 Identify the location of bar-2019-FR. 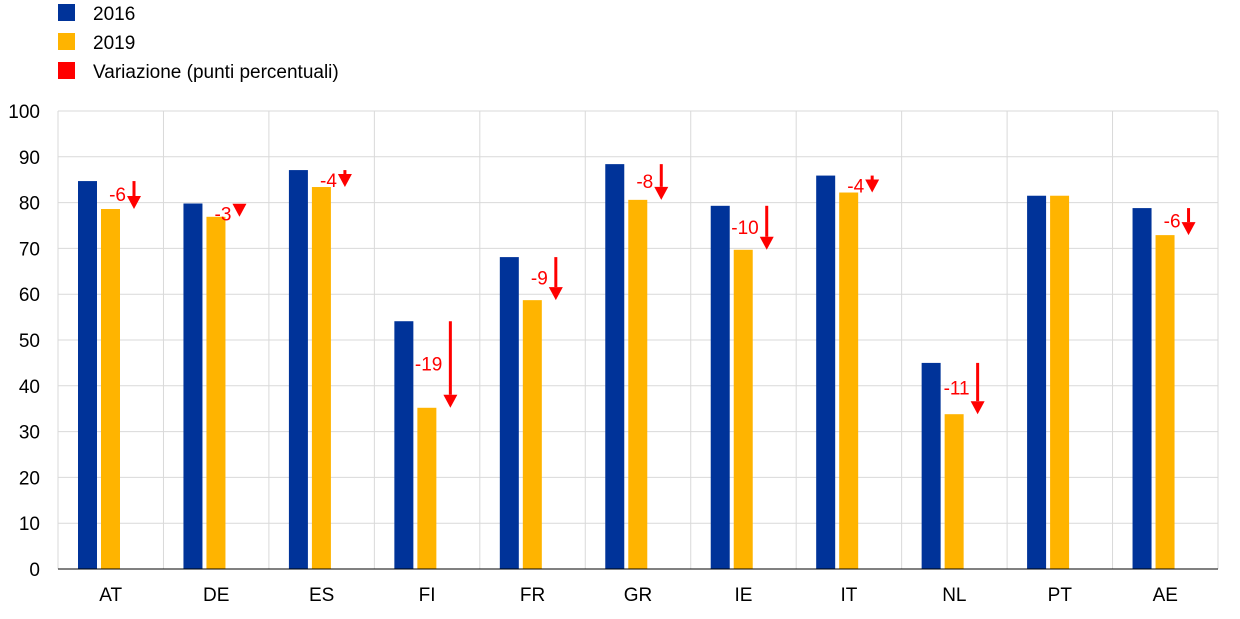
(532, 434).